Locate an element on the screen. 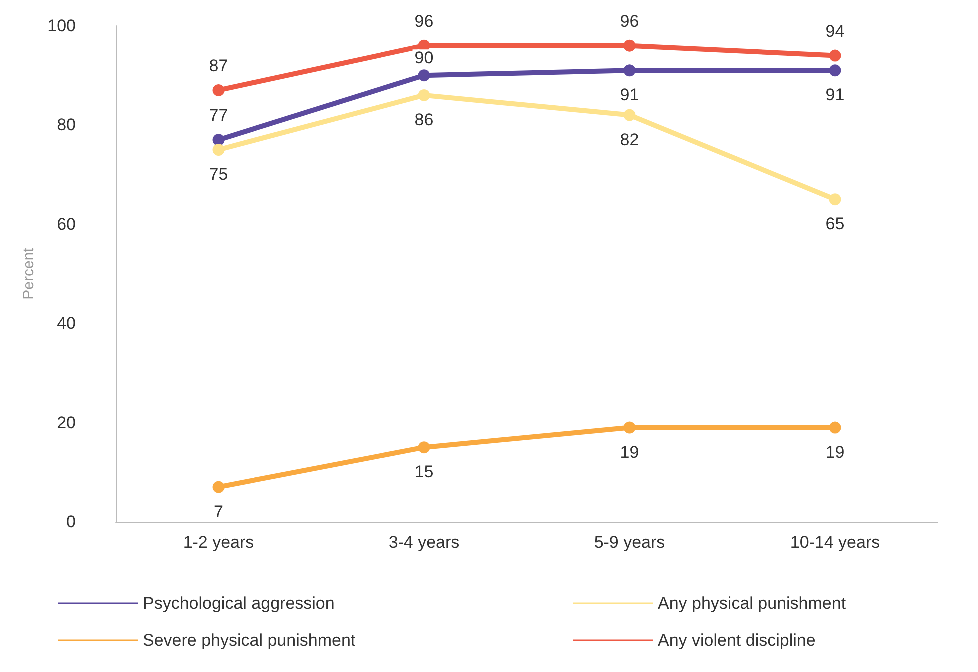  data-label: 94 is located at coordinates (835, 31).